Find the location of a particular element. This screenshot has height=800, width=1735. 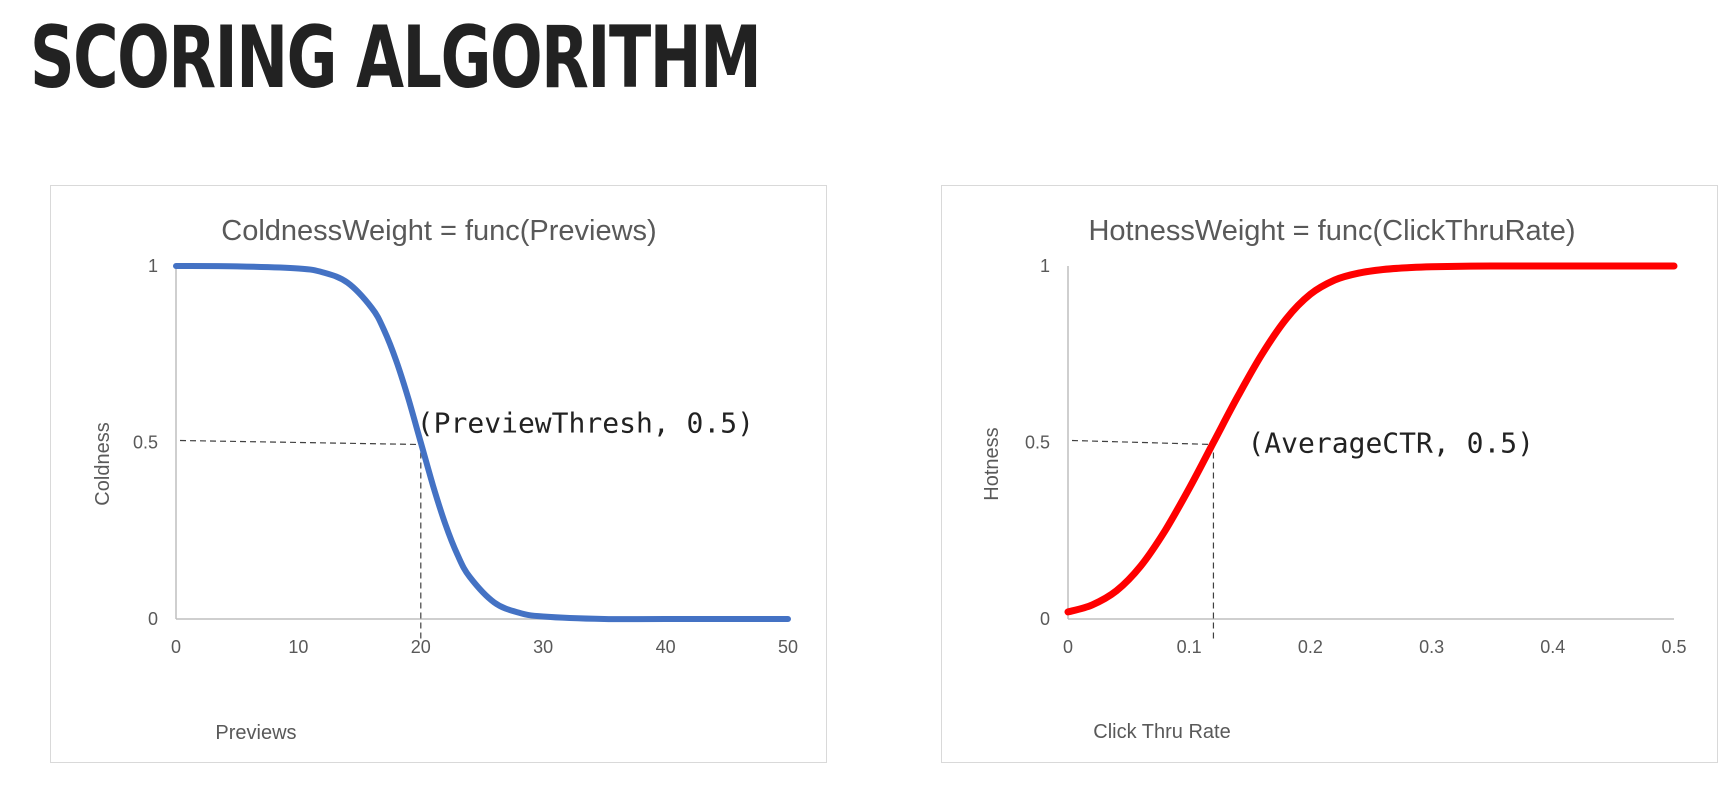

hotness-x-tick-label: 0.2 is located at coordinates (1310, 647).